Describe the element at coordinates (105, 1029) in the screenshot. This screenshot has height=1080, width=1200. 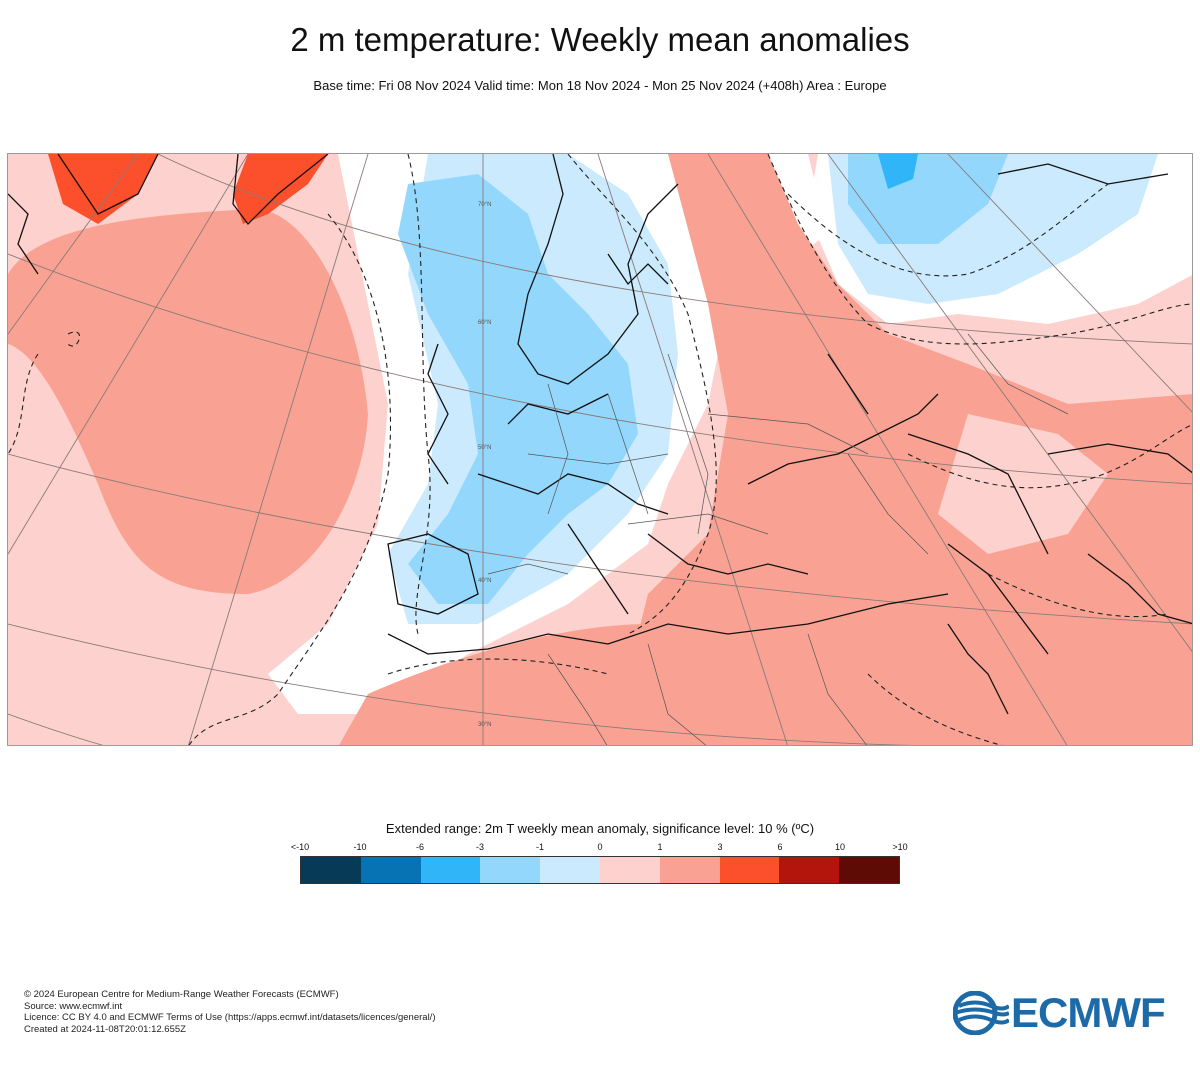
I see `footer-created: Created at 2024-11-08T20:01:12.655Z` at that location.